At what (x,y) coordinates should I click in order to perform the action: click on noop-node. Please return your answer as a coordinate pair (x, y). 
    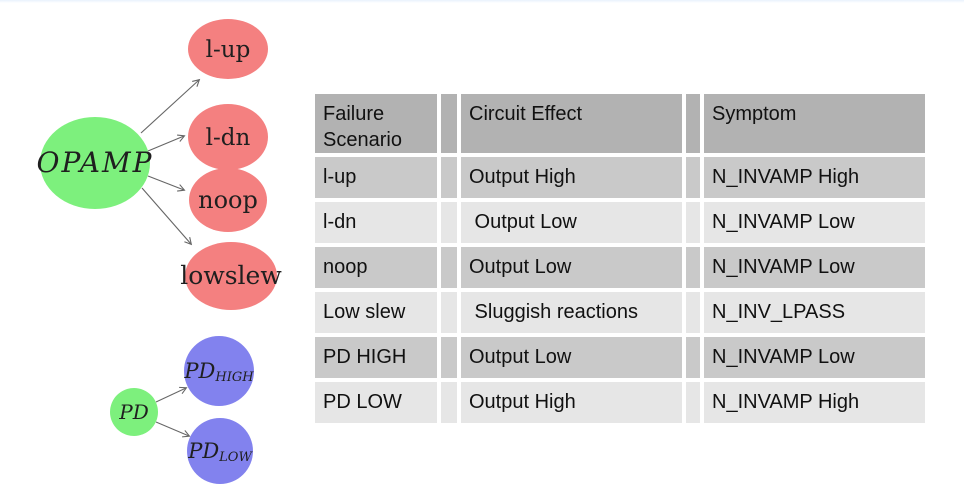
    Looking at the image, I should click on (228, 200).